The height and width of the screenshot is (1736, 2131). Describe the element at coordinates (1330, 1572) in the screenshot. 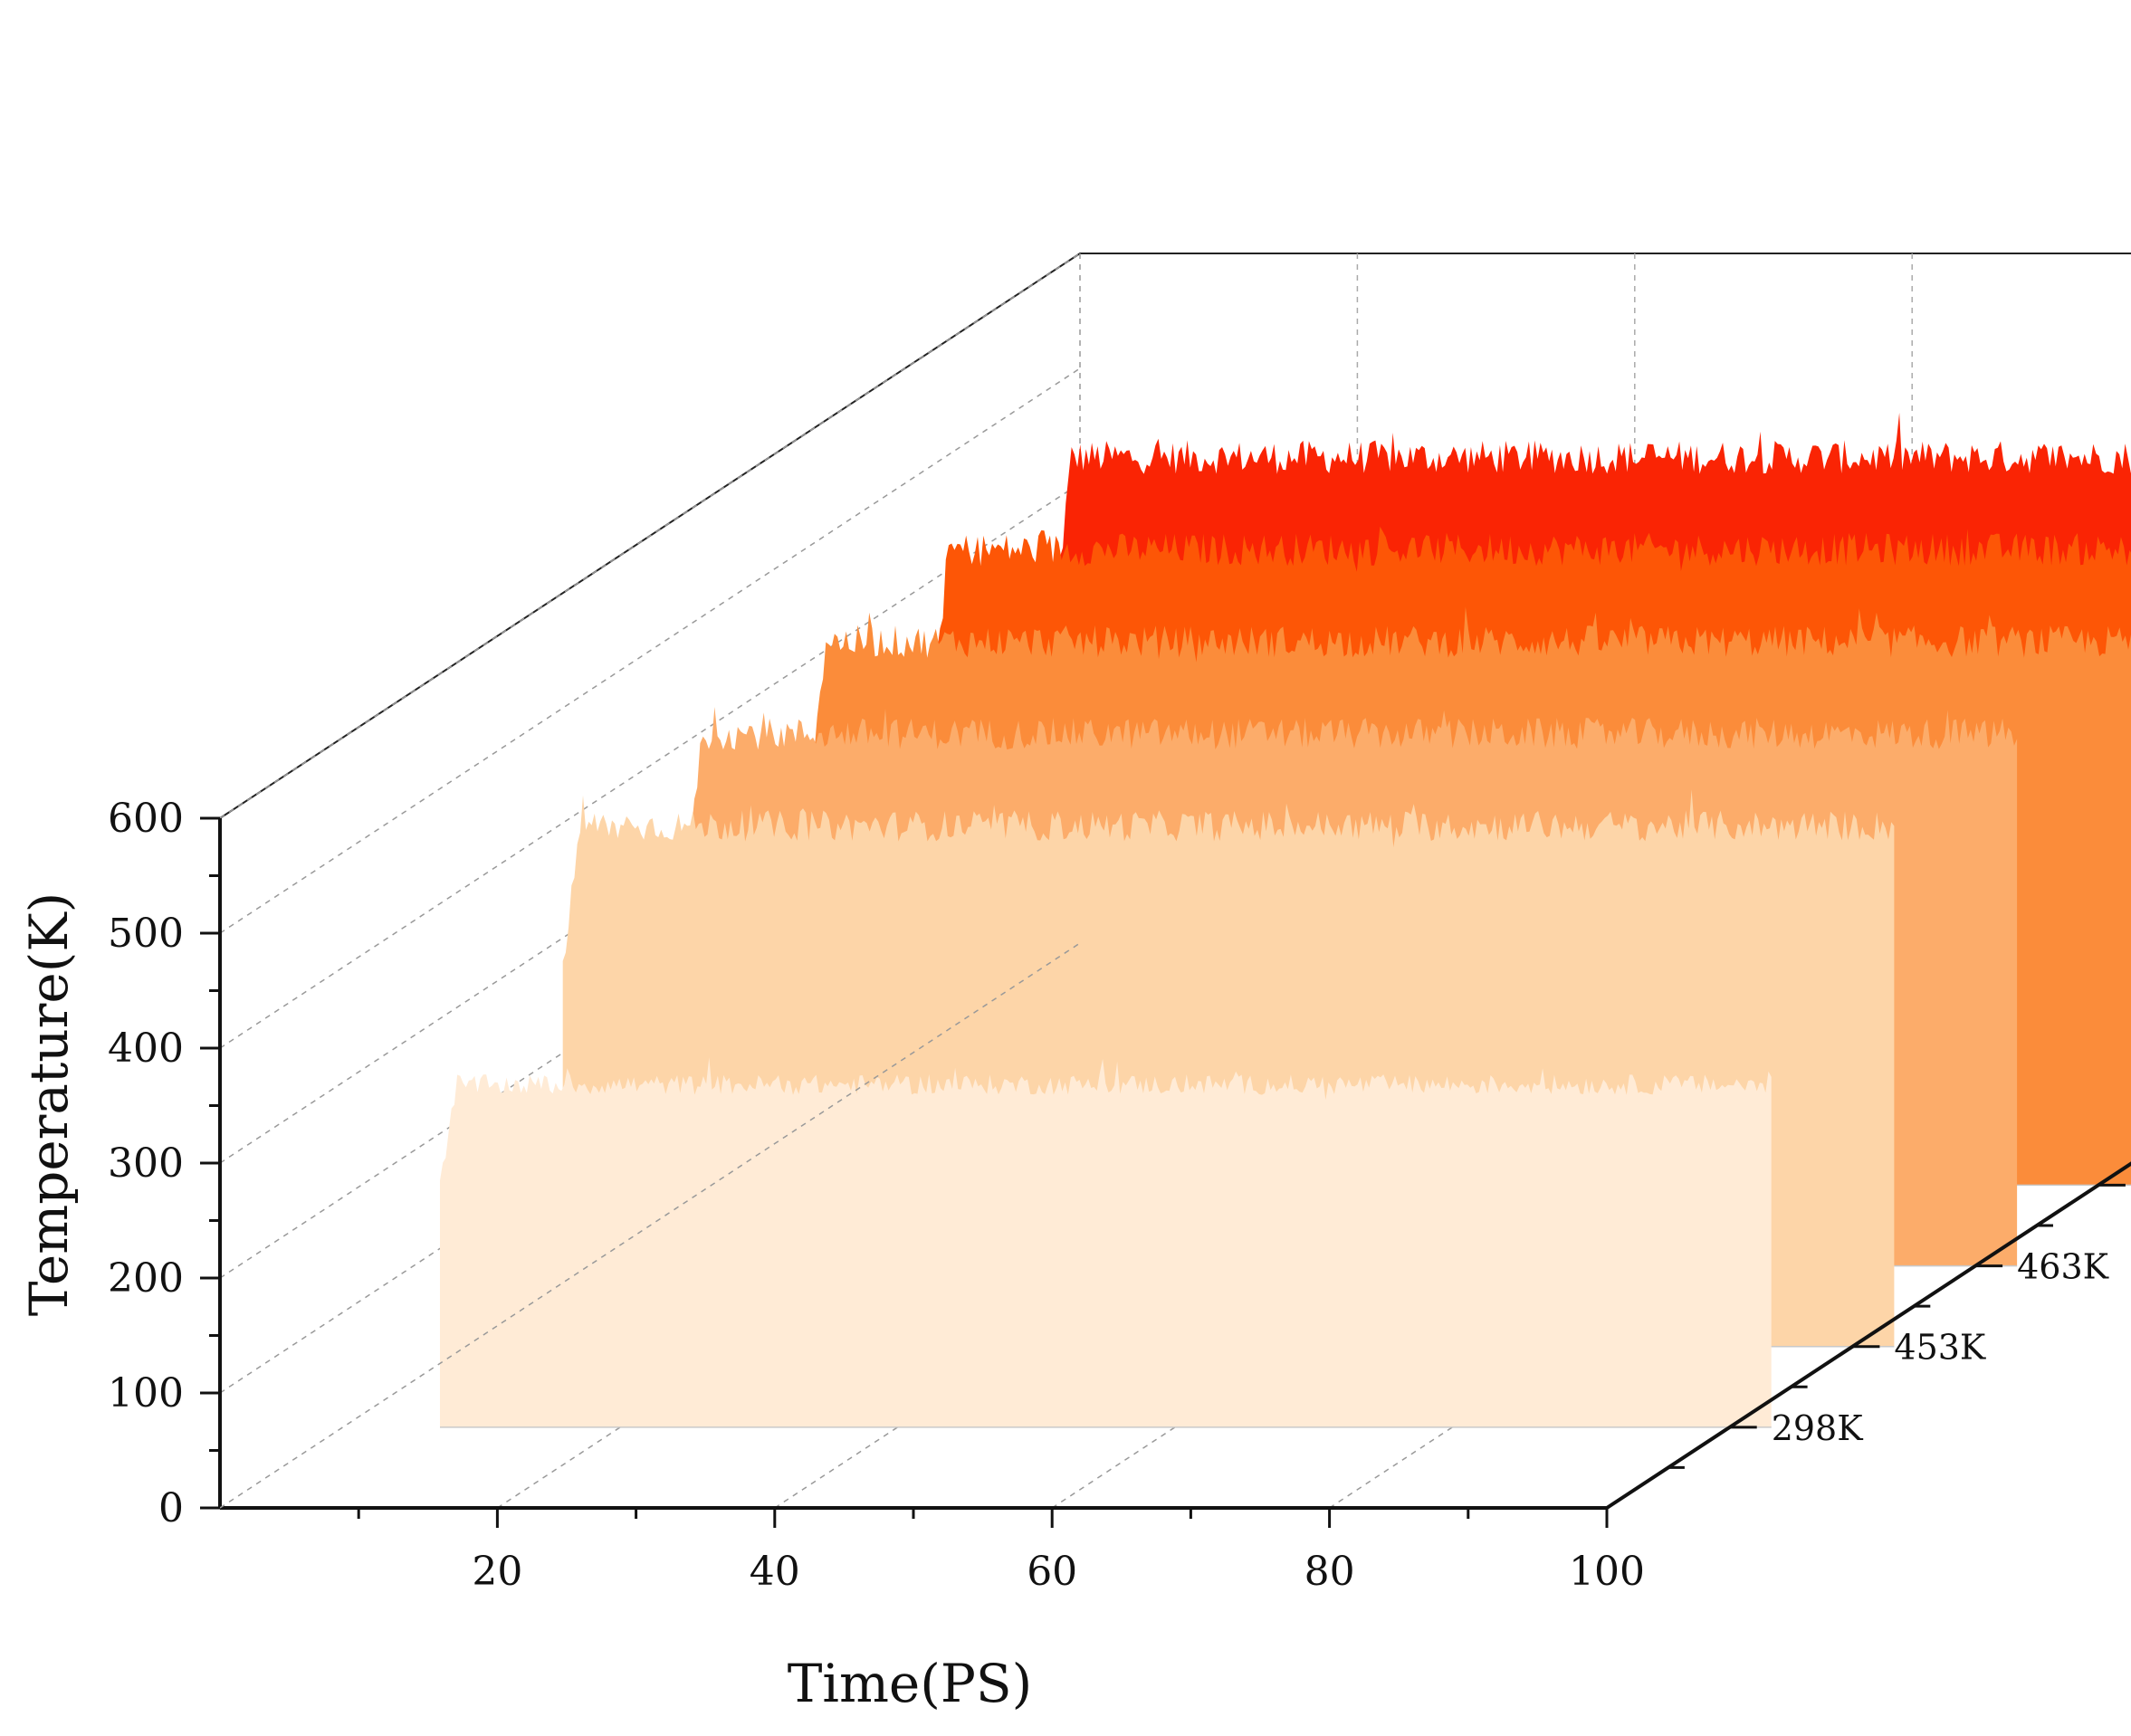

I see `x-tick-label: 80` at that location.